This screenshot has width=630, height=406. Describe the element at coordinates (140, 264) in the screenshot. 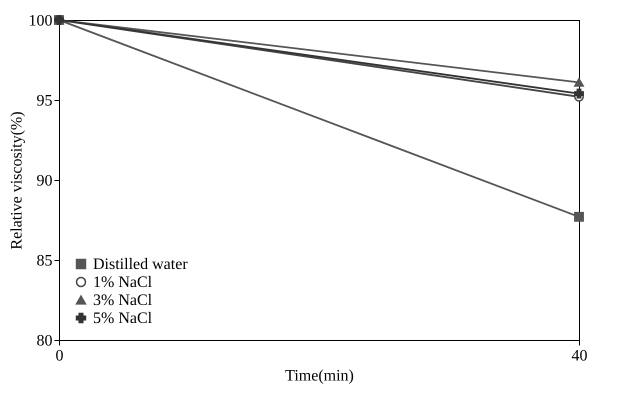

I see `legend-label: Distilled water` at that location.